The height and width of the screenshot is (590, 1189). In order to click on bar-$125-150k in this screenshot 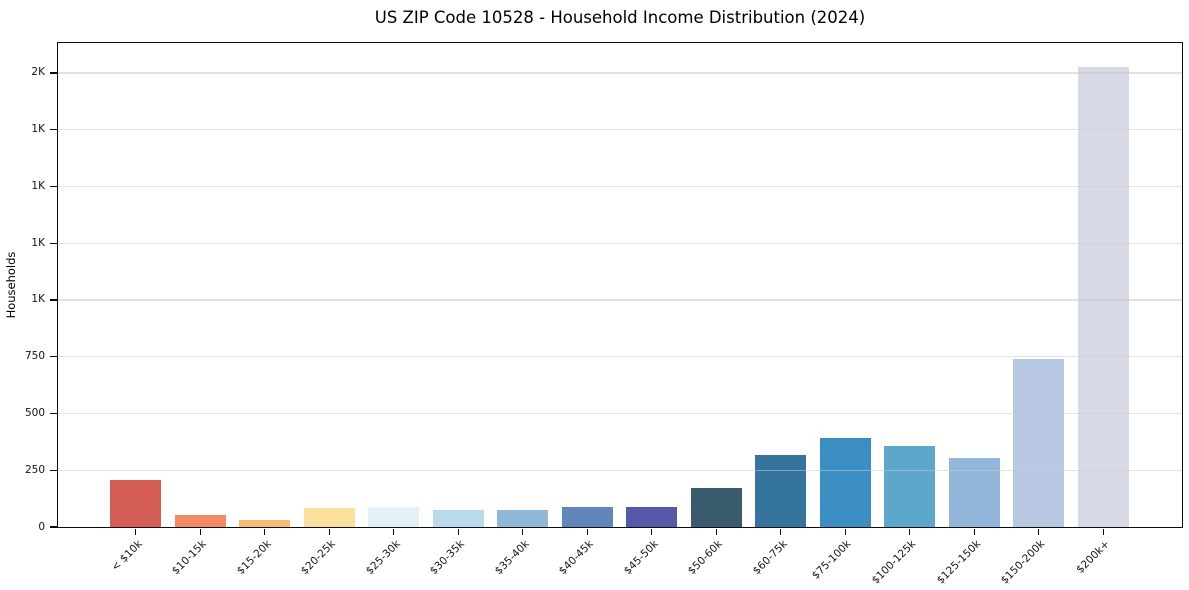, I will do `click(974, 492)`.